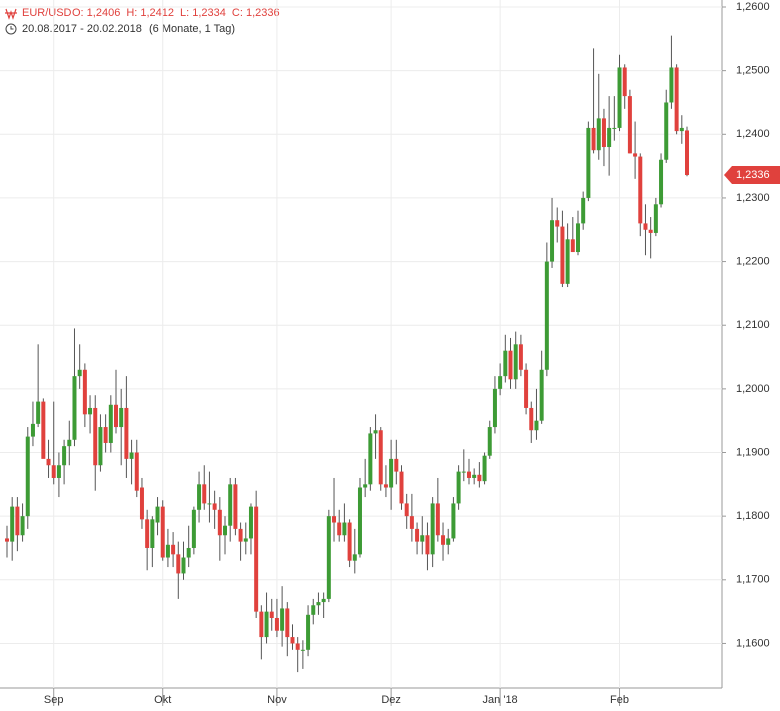 Image resolution: width=780 pixels, height=711 pixels. Describe the element at coordinates (11, 14) in the screenshot. I see `currency-icon` at that location.